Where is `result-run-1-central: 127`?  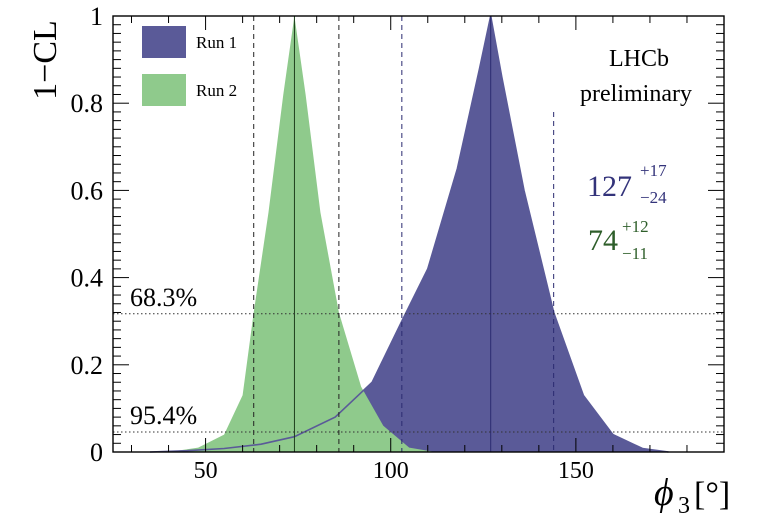 result-run-1-central: 127 is located at coordinates (609, 186).